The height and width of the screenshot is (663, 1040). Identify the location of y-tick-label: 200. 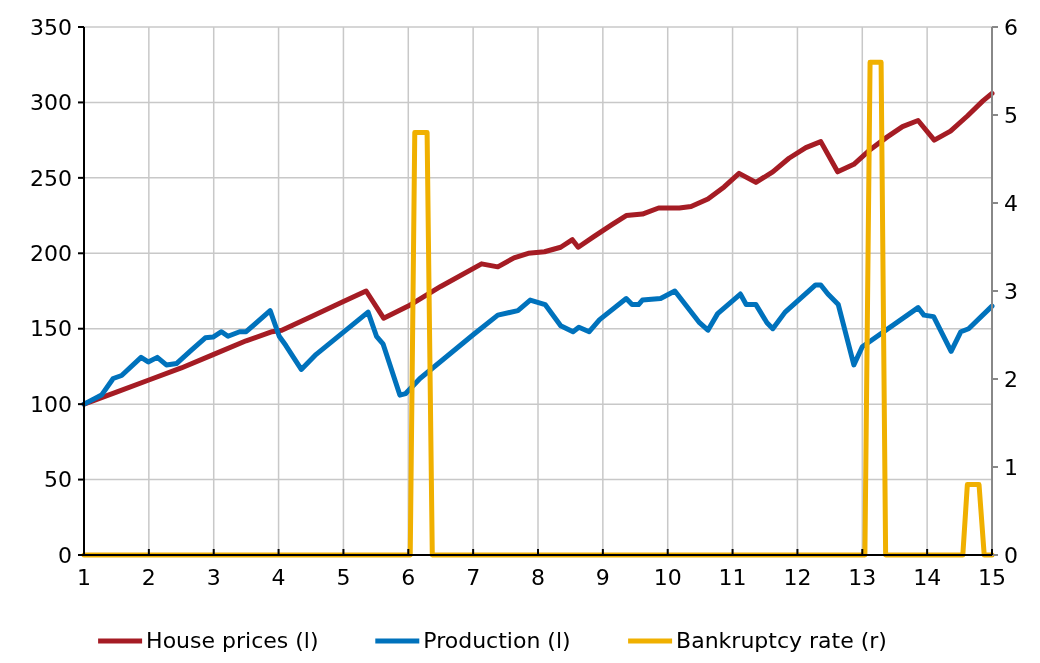
(51, 253).